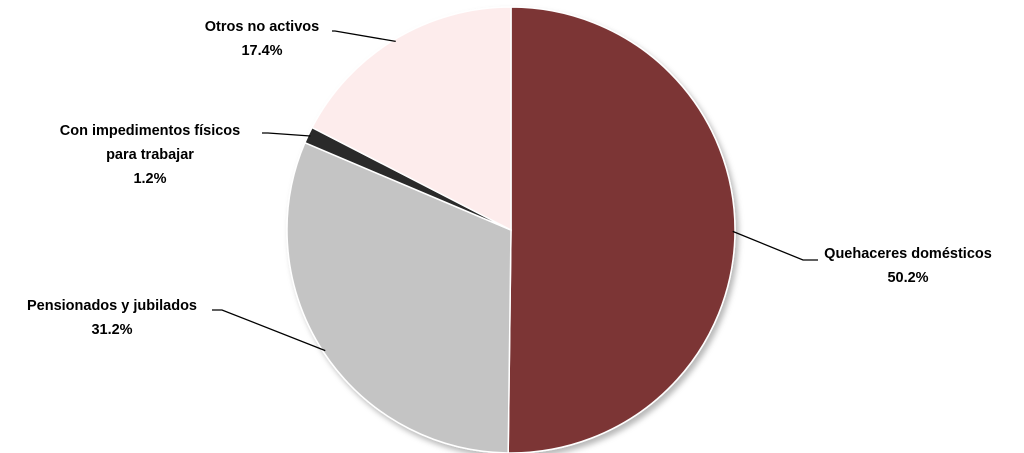 This screenshot has width=1024, height=453. I want to click on slice-value-quehaceres-domesticos: 50.2%, so click(907, 278).